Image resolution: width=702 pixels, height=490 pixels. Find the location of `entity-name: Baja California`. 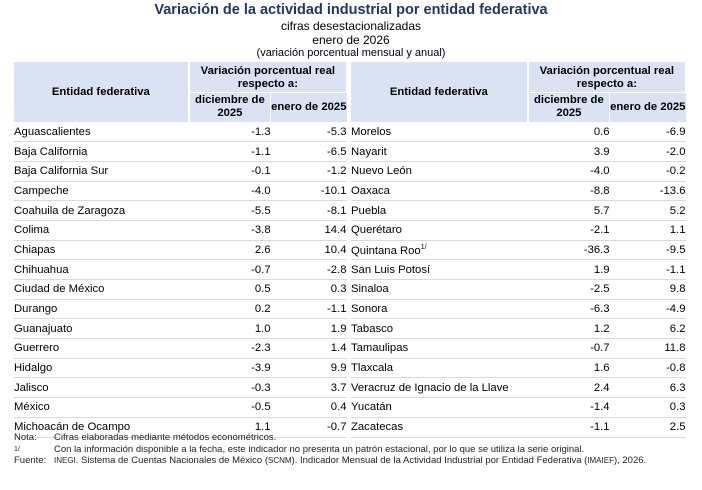

entity-name: Baja California is located at coordinates (101, 151).